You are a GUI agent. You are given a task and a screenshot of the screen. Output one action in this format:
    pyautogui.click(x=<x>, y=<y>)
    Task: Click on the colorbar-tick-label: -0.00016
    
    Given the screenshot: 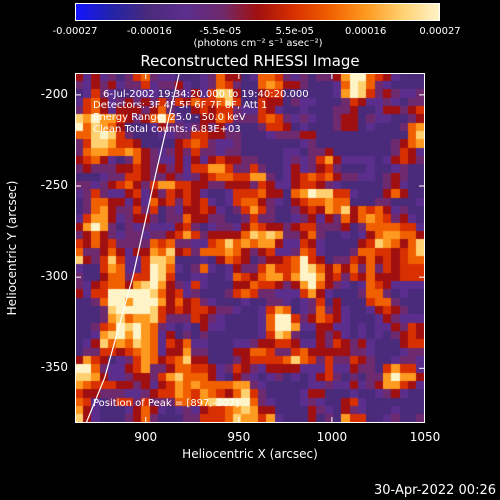 What is the action you would take?
    pyautogui.click(x=149, y=31)
    